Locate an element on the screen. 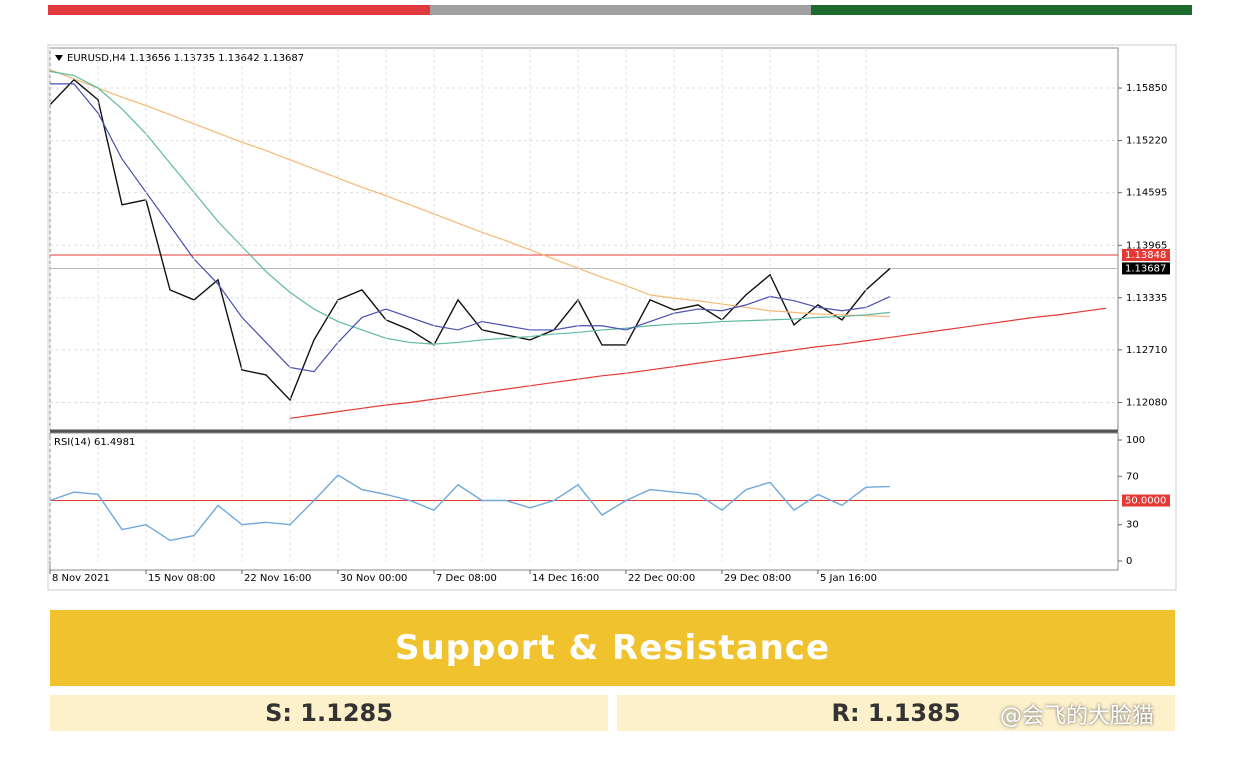 The height and width of the screenshot is (758, 1234). x-tick-label: 30 Nov 00:00 is located at coordinates (373, 578).